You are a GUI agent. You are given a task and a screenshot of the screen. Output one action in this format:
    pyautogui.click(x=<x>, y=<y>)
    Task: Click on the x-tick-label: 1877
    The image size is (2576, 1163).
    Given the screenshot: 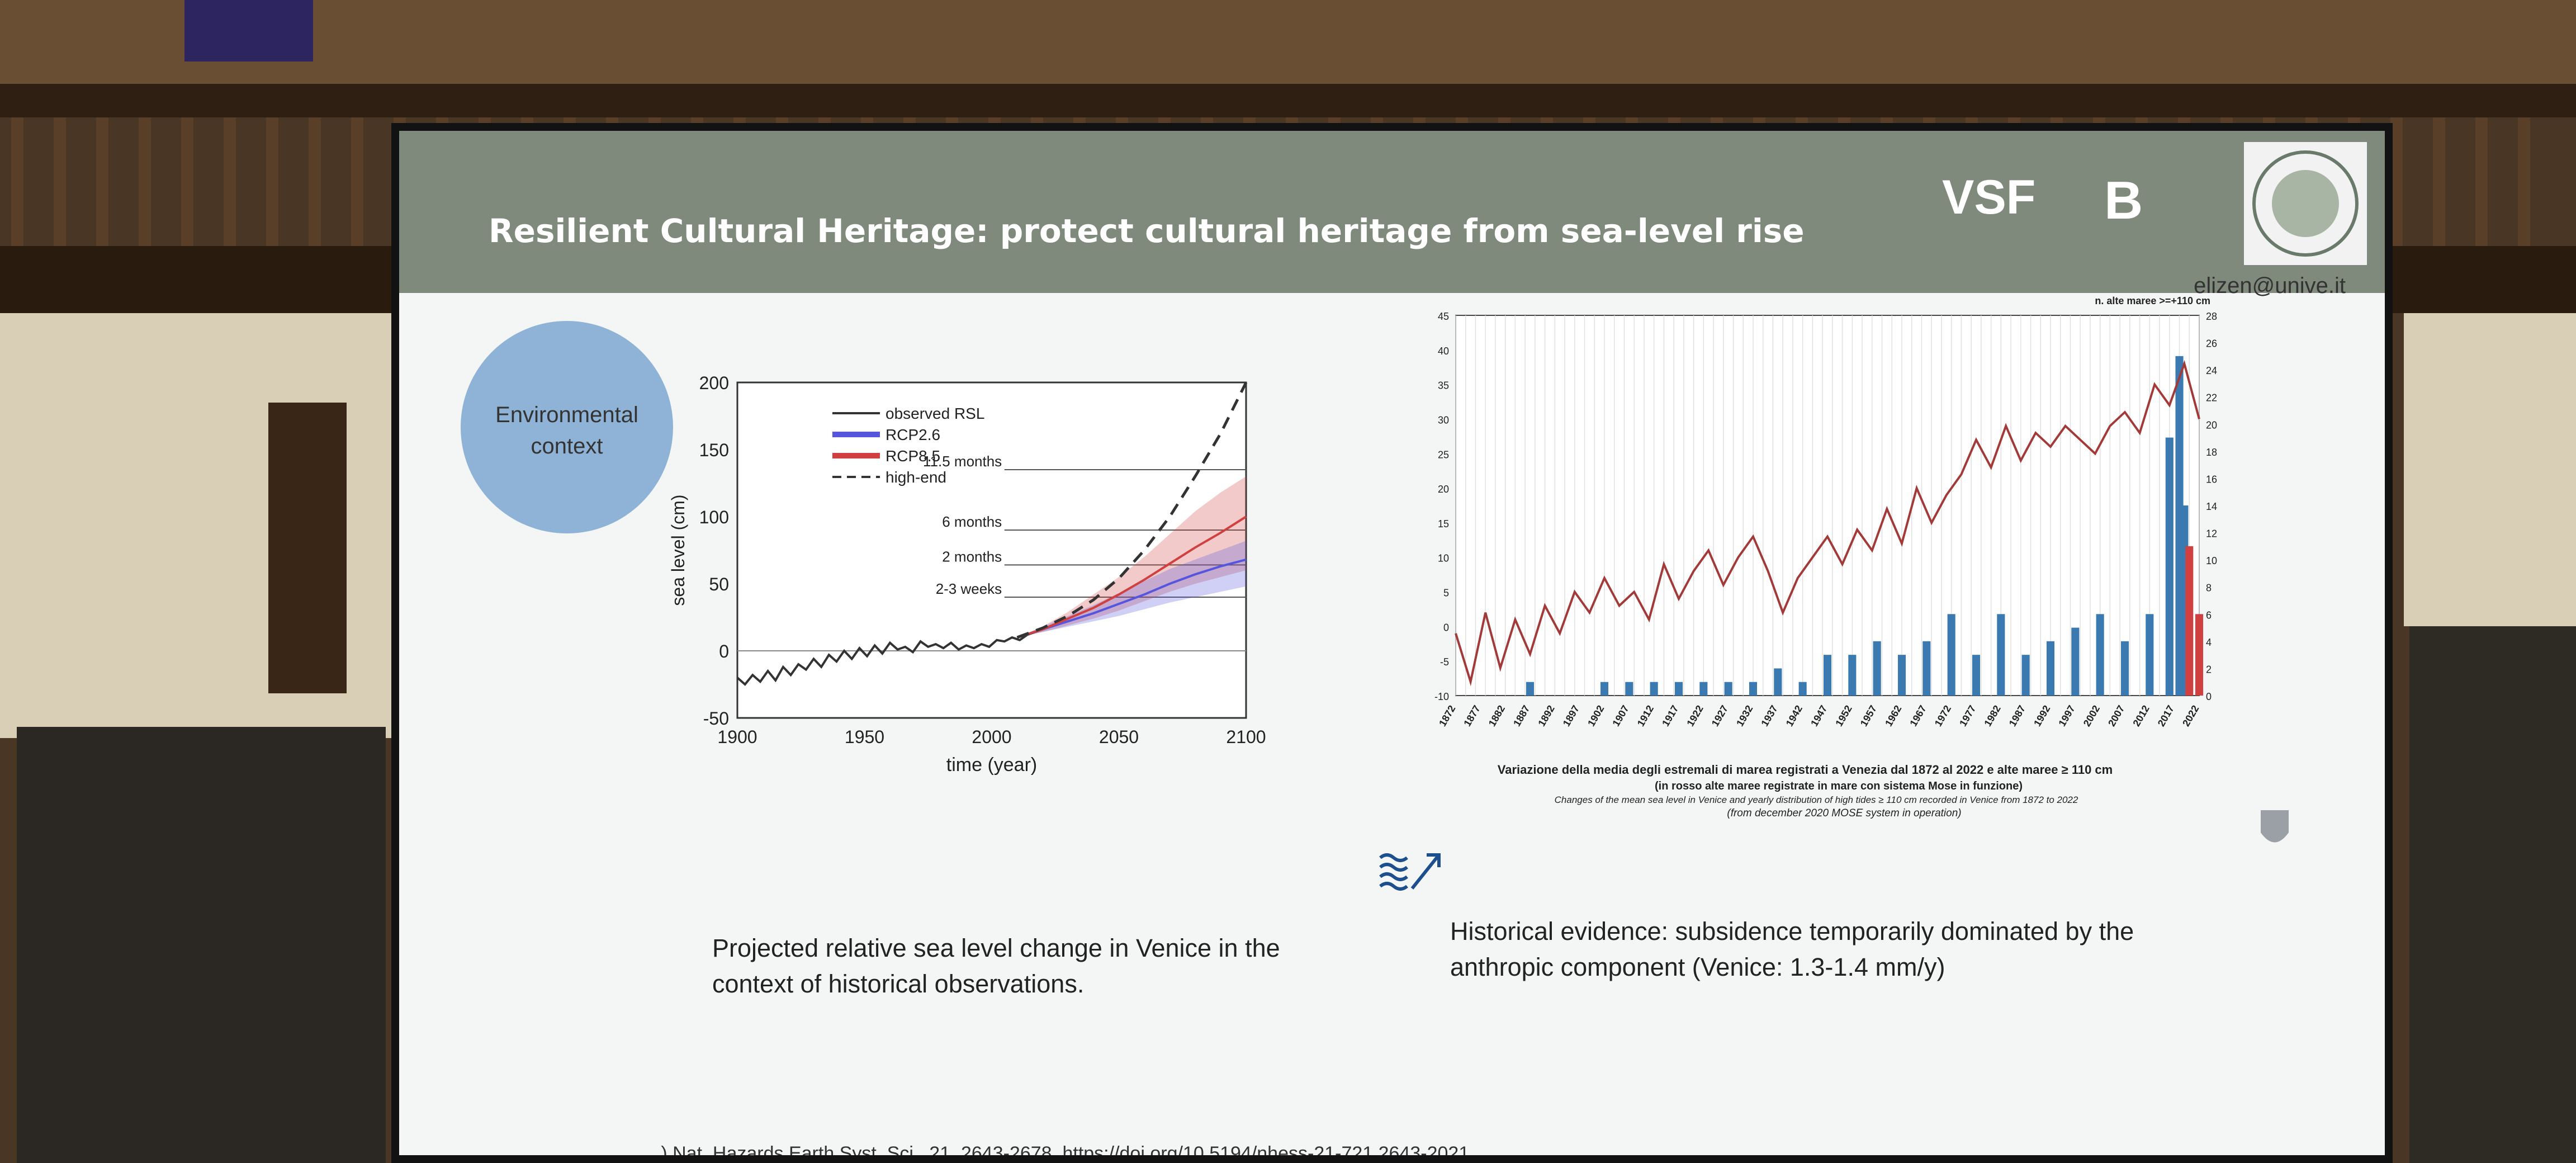 What is the action you would take?
    pyautogui.click(x=1472, y=716)
    